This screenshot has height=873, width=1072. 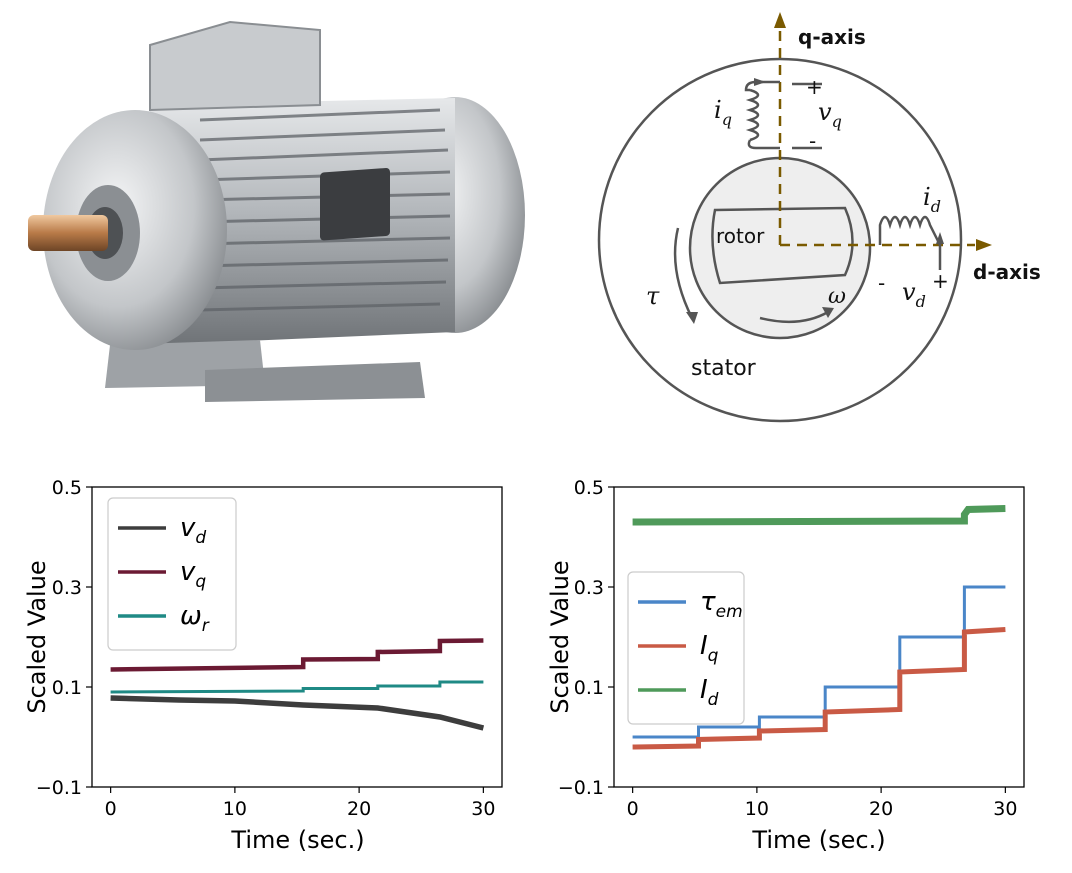 What do you see at coordinates (709, 648) in the screenshot?
I see `legend-entry: Iq` at bounding box center [709, 648].